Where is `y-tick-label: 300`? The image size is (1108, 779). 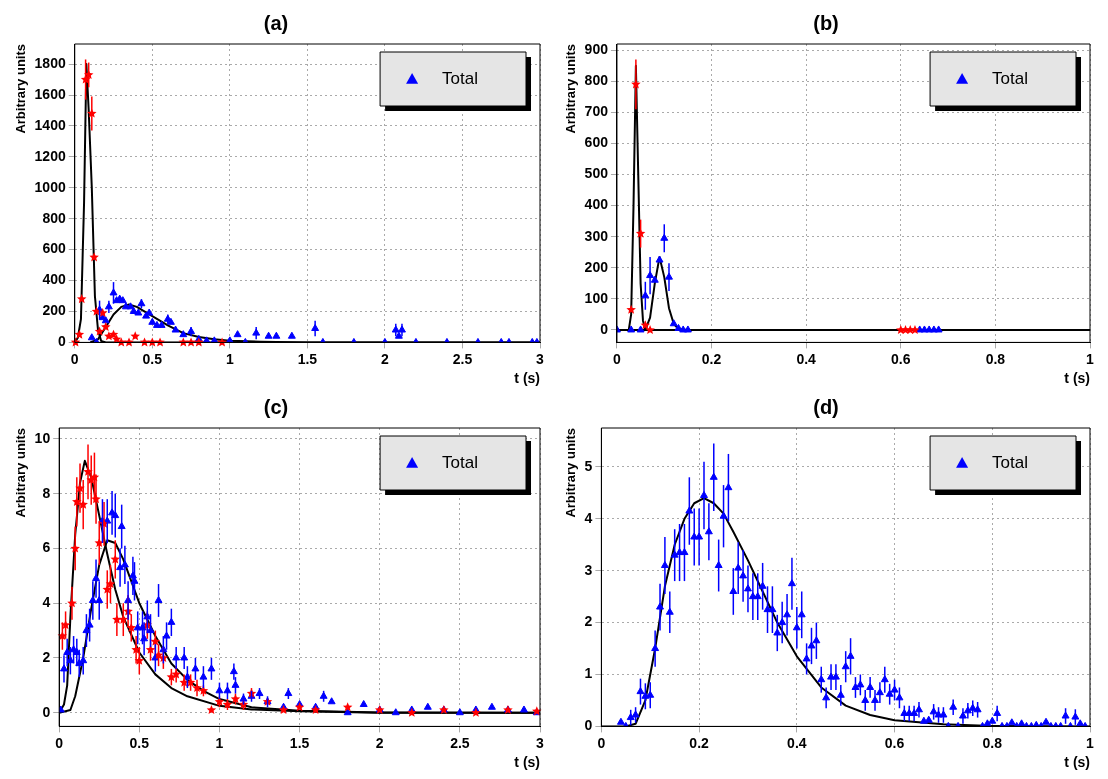 y-tick-label: 300 is located at coordinates (596, 235).